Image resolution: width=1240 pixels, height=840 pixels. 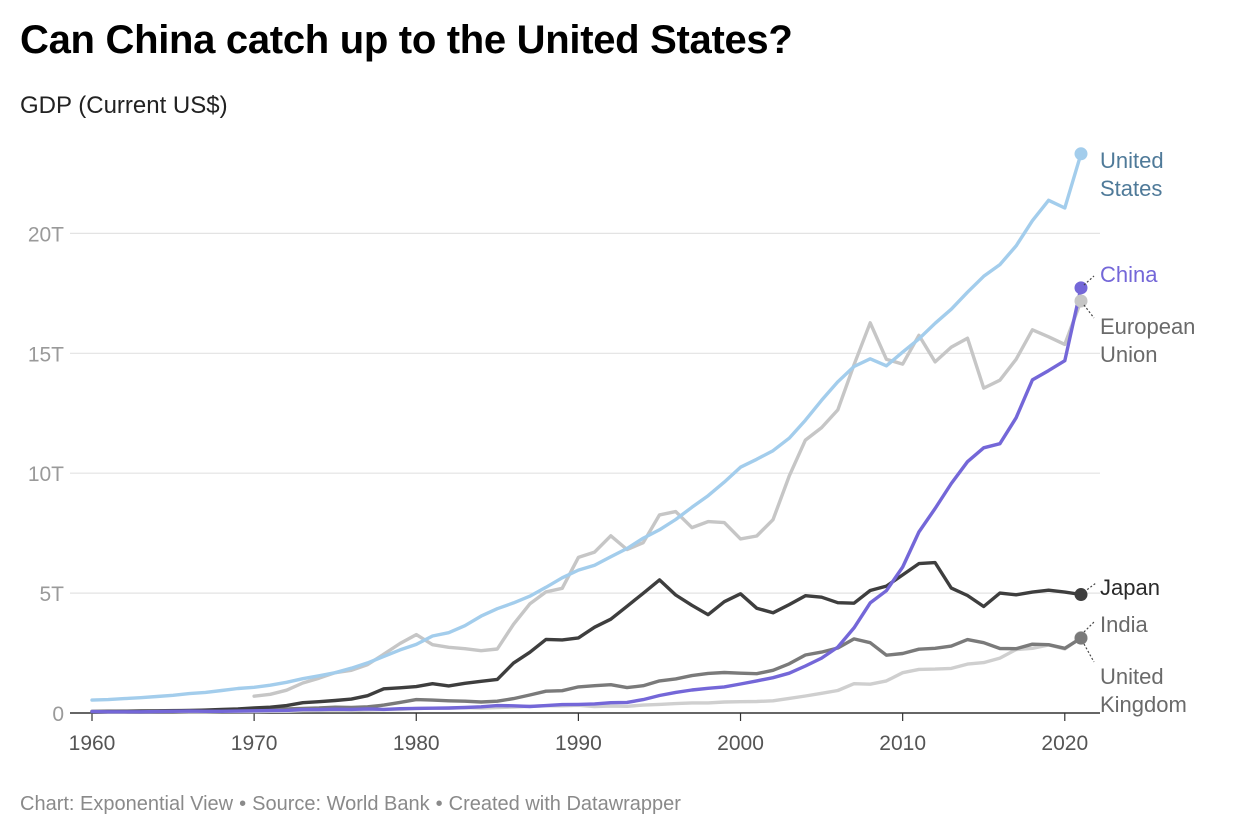 I want to click on y-tick-label: 5T, so click(x=51, y=594).